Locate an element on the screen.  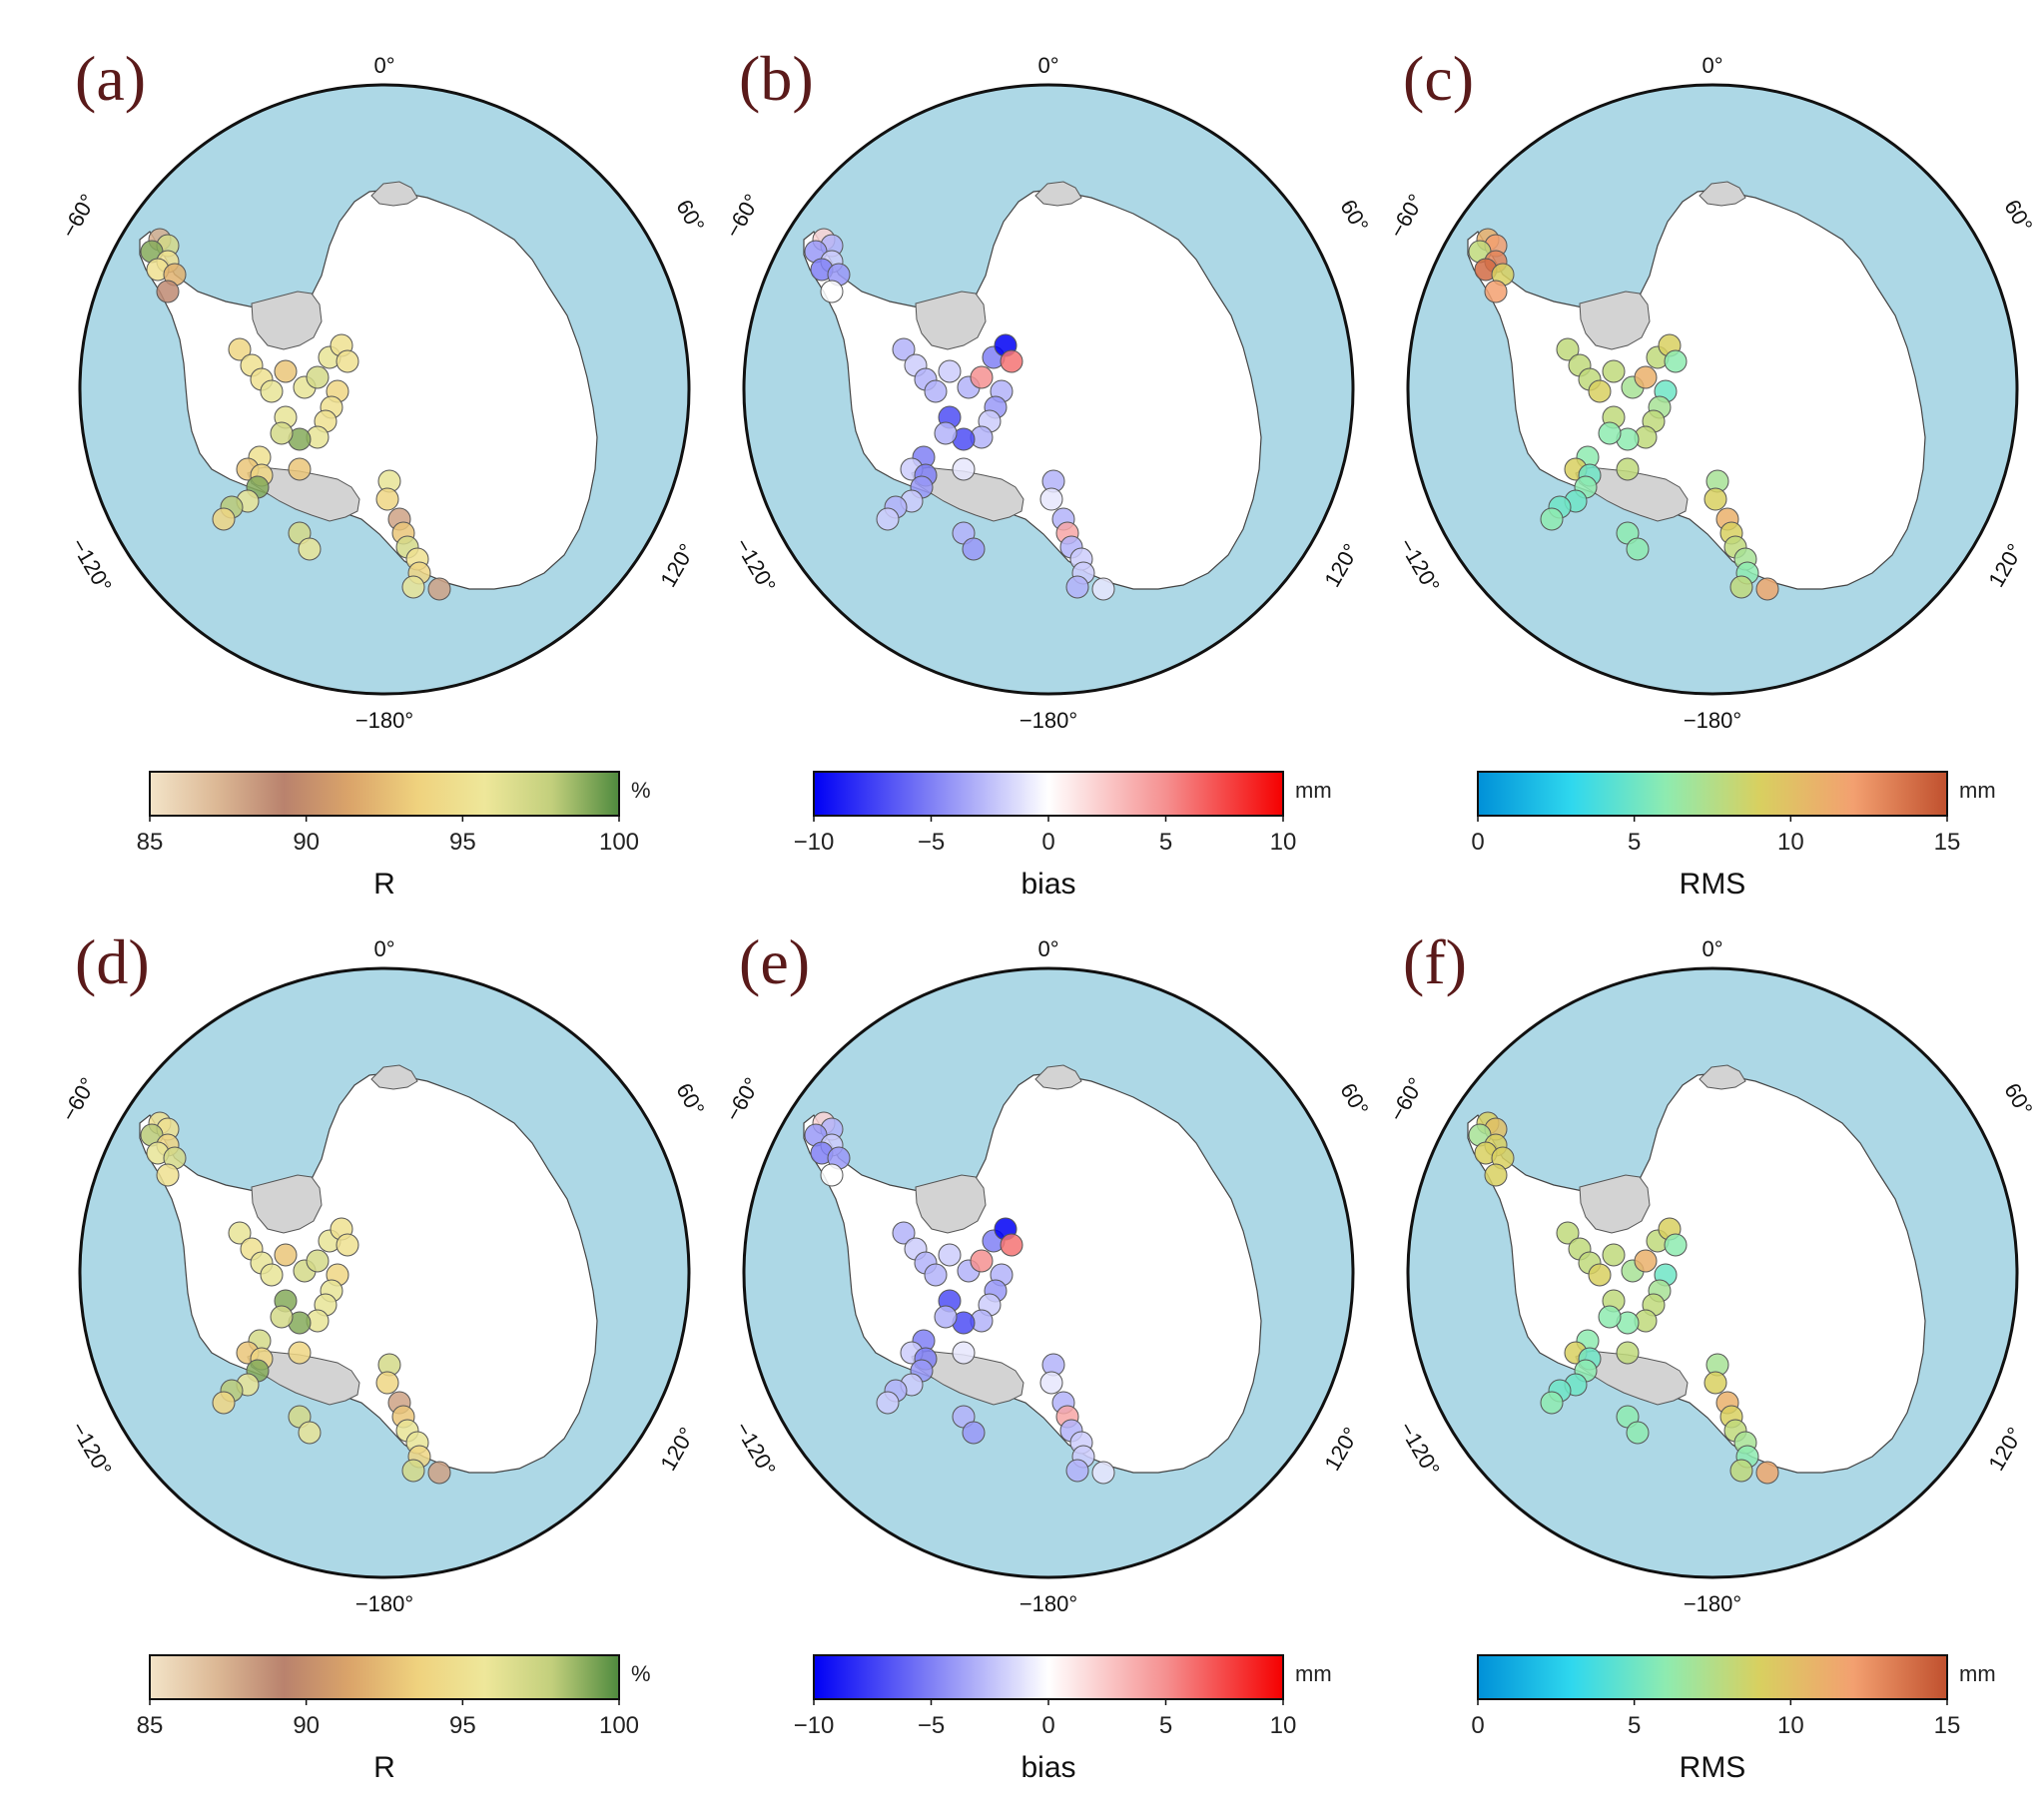
colorbar-tick-label: −5 is located at coordinates (931, 842).